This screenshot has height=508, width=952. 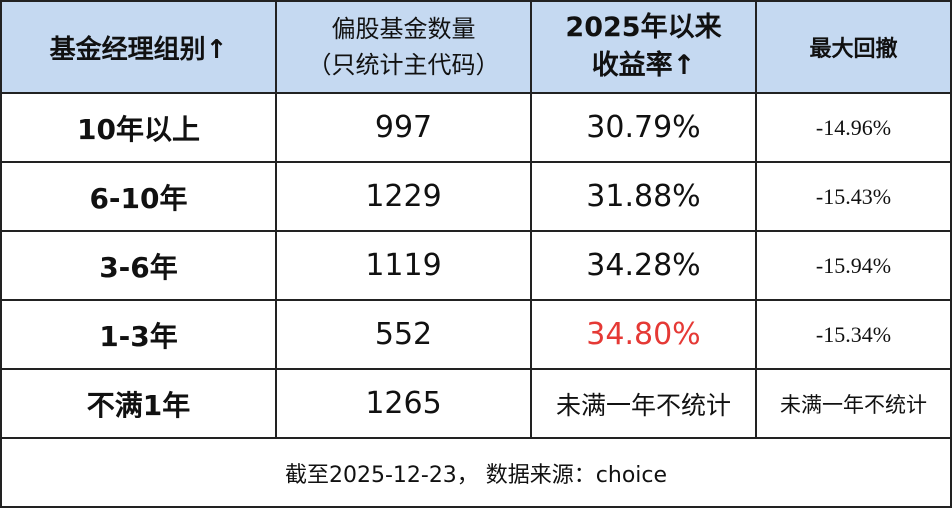 I want to click on footer-row: 截至2025-12-23， 数据来源：choice, so click(x=476, y=472).